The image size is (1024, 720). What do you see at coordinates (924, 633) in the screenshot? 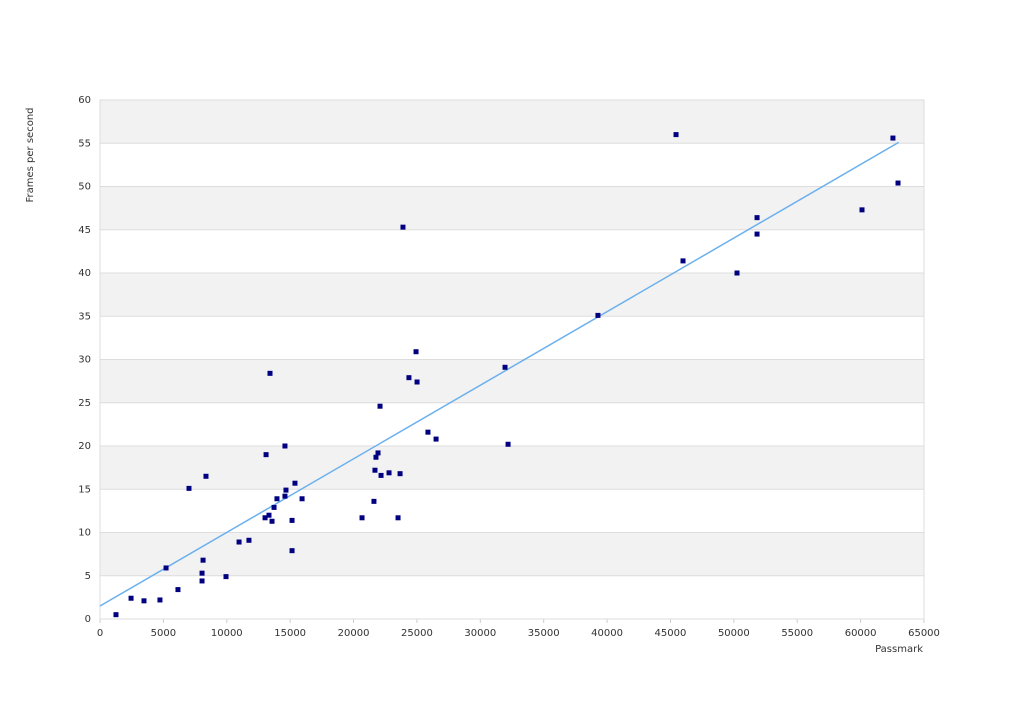
I see `x-tick-label: 65000` at bounding box center [924, 633].